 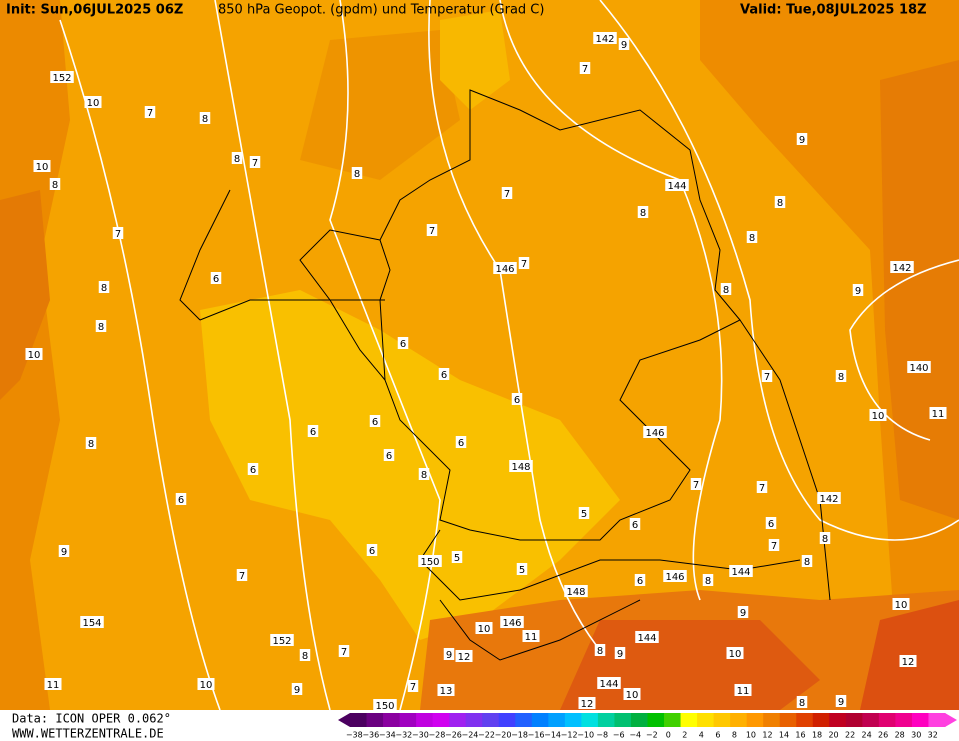 I want to click on colorbar-label: −24, so click(x=470, y=735).